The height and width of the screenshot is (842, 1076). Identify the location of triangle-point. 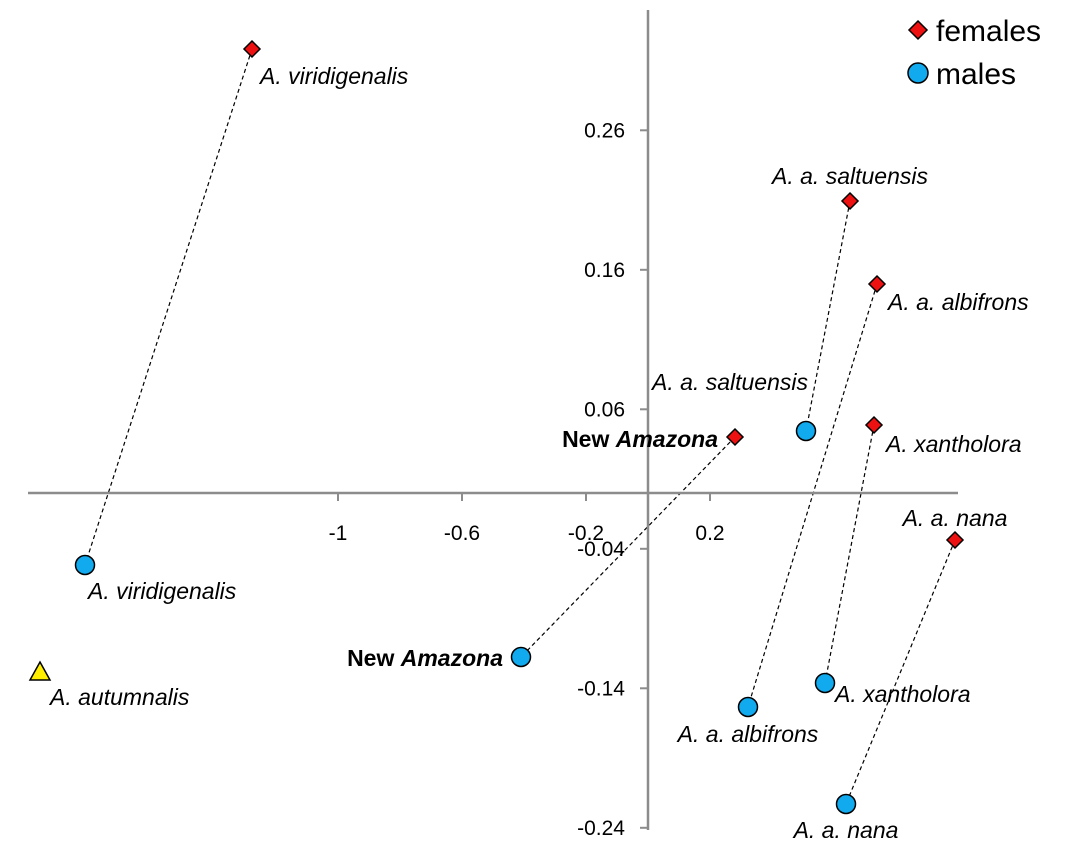
(40, 670).